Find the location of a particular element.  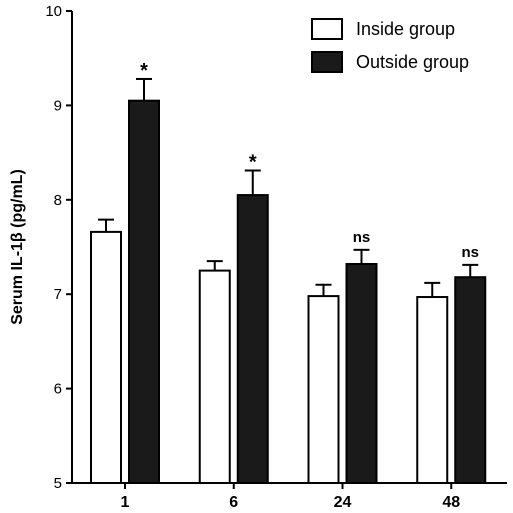

y-tick-label: 5 is located at coordinates (58, 483).